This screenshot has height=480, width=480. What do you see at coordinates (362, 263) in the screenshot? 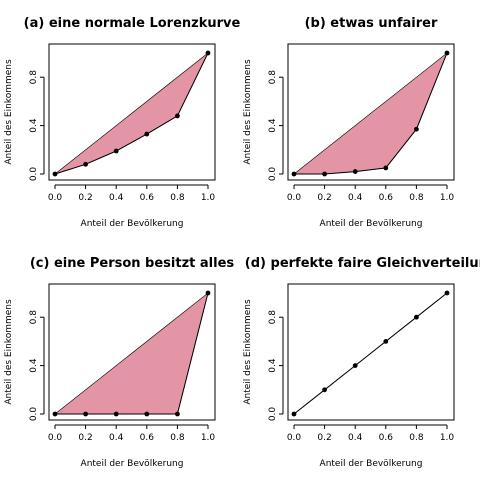
I see `chart-title: (d) perfekte faire Gleichverteilung` at bounding box center [362, 263].